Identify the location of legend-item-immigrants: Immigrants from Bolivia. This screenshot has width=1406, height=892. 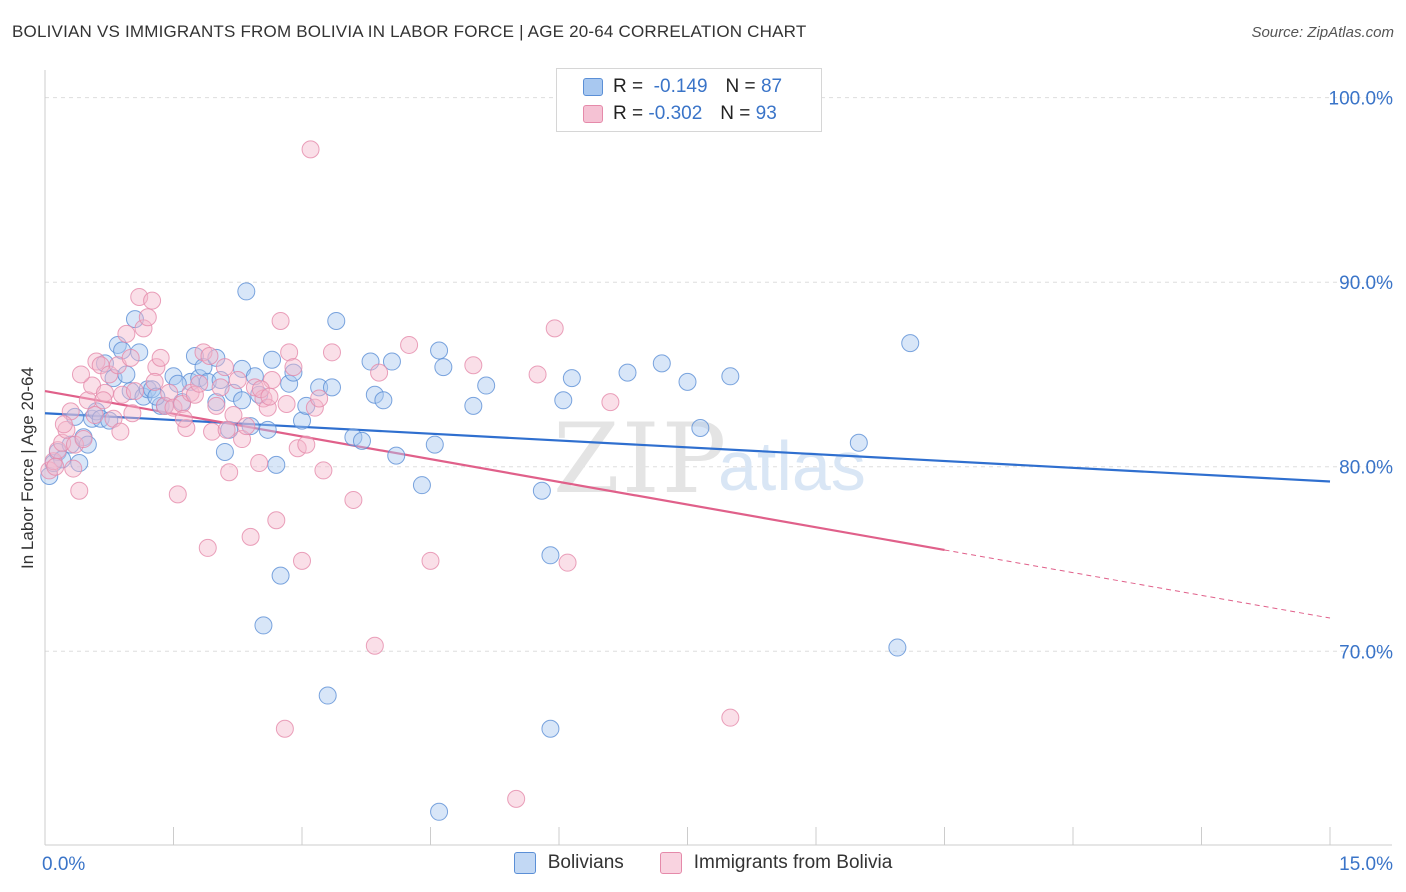
(775, 863).